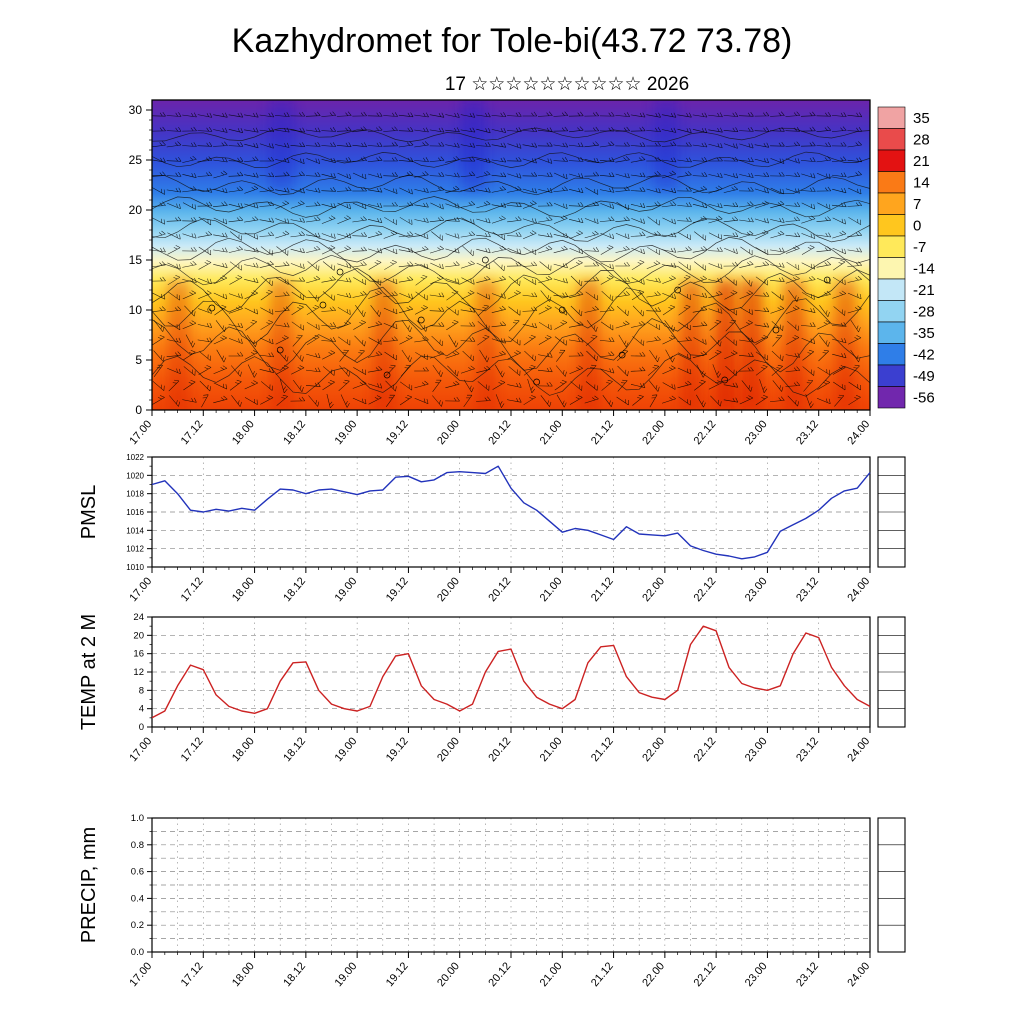 The image size is (1024, 1024). I want to click on svg-text: 1016, so click(135, 512).